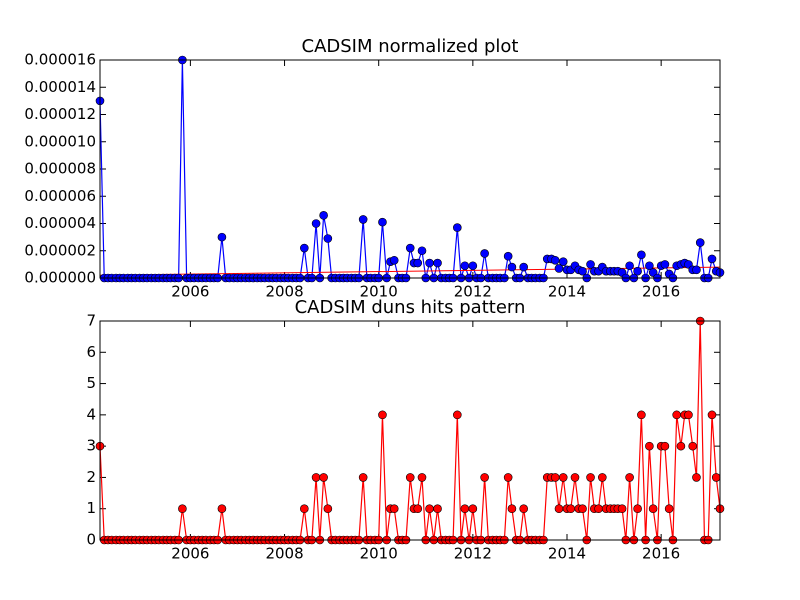 The image size is (800, 600). Describe the element at coordinates (410, 307) in the screenshot. I see `chart-title: CADSIM duns hits pattern` at that location.